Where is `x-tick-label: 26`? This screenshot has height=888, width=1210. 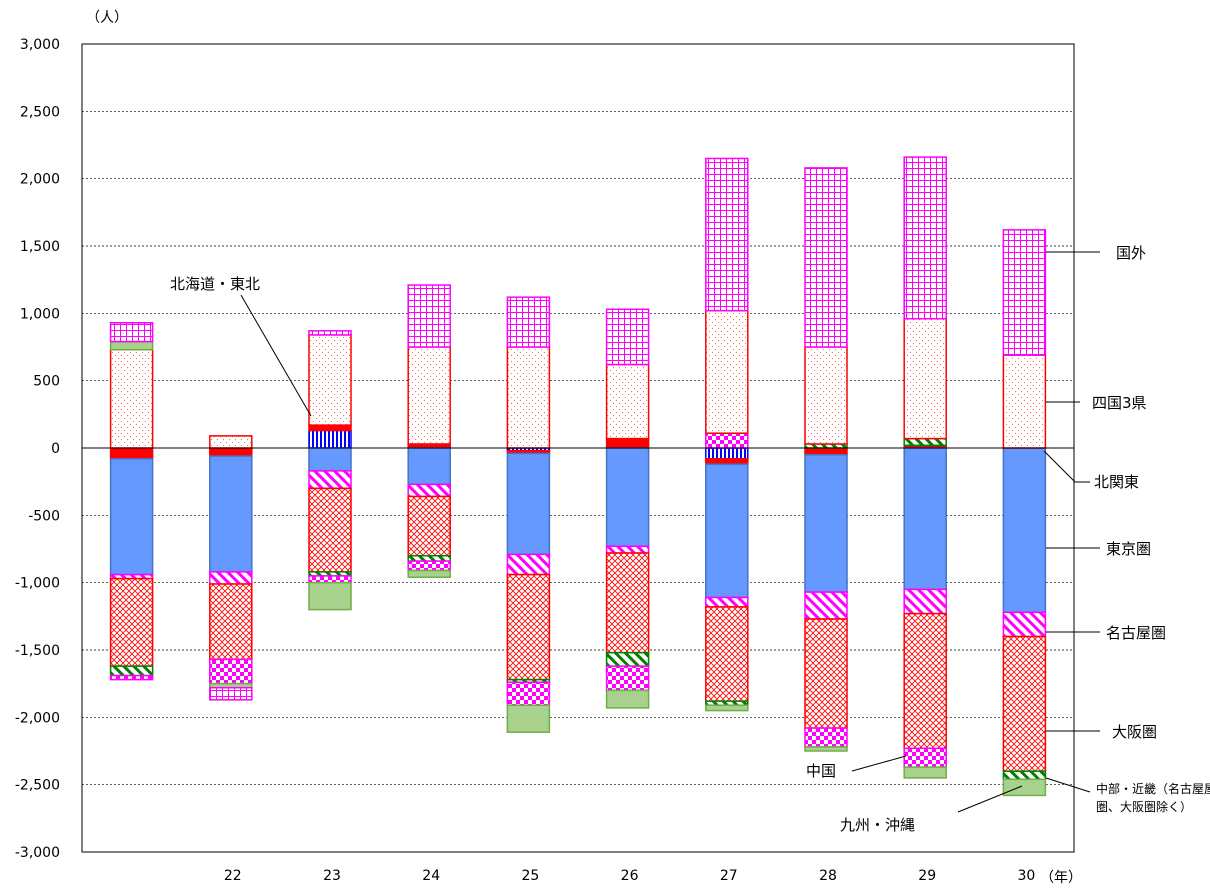
x-tick-label: 26 is located at coordinates (630, 876).